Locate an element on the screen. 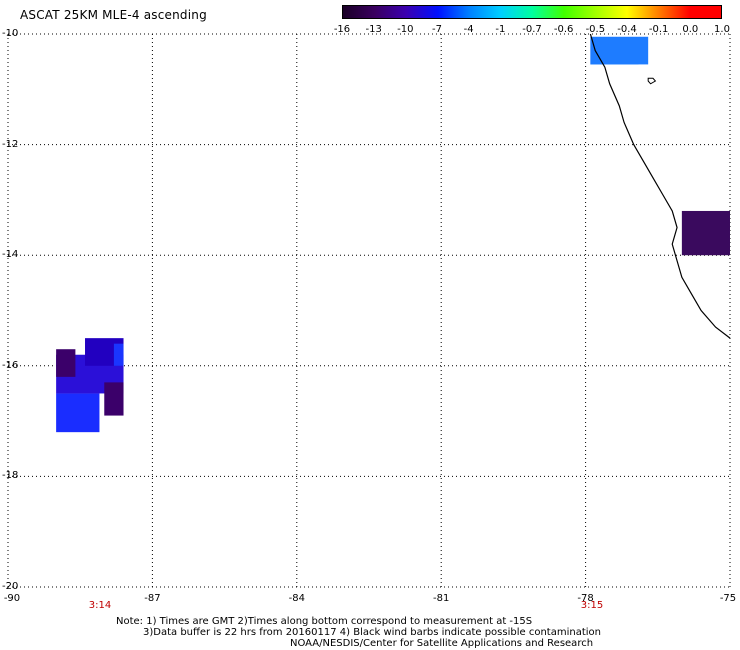 This screenshot has width=740, height=650. longitude-tick-label: -81 is located at coordinates (441, 598).